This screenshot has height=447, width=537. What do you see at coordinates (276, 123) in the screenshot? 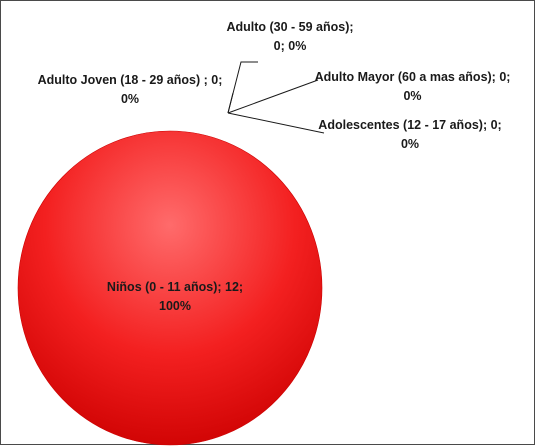
I see `leader-line-adolescentes` at bounding box center [276, 123].